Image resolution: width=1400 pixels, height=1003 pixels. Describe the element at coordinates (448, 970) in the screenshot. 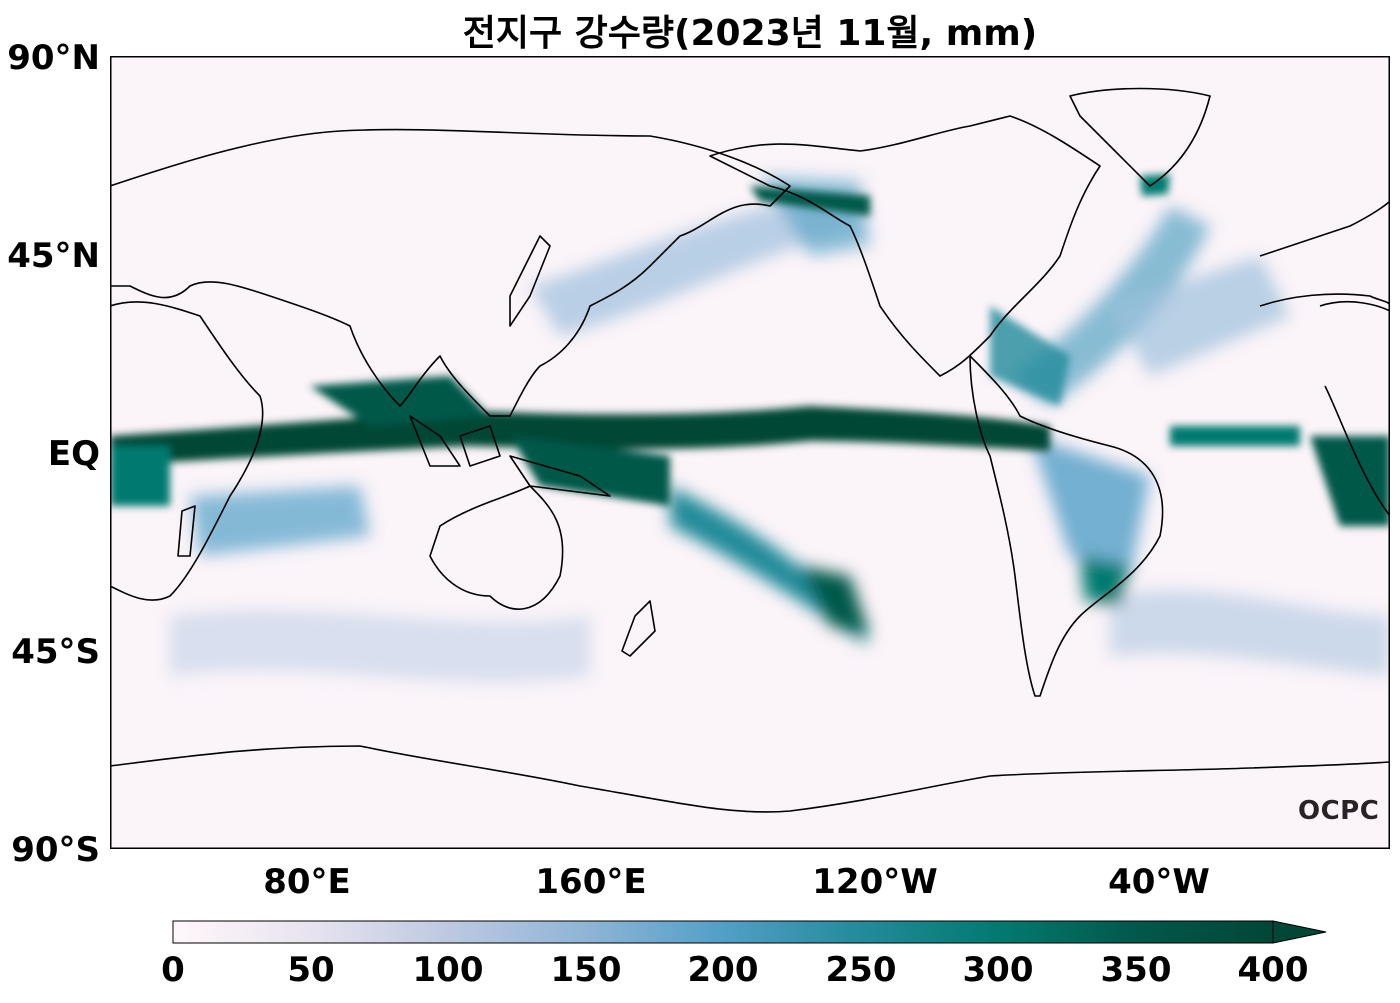

I see `colorbar-tick-100: 100` at that location.